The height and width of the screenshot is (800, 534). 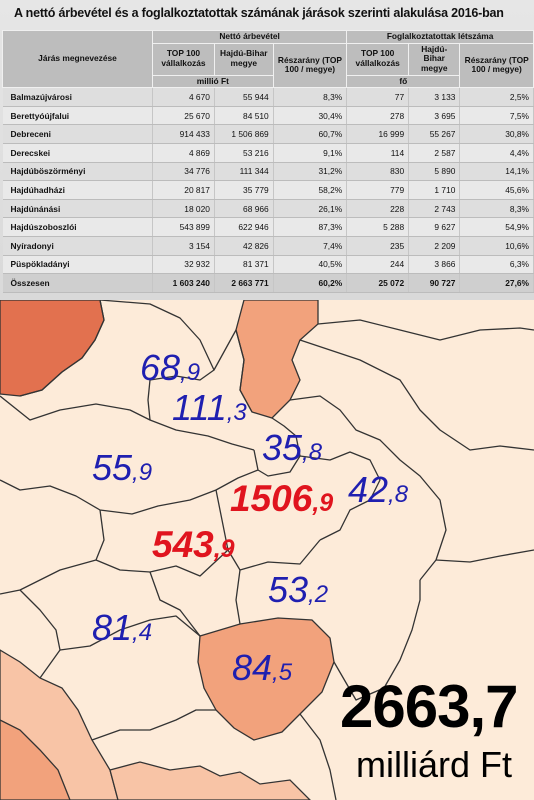 I want to click on value-cell-rev-share: 30,4%, so click(x=310, y=116).